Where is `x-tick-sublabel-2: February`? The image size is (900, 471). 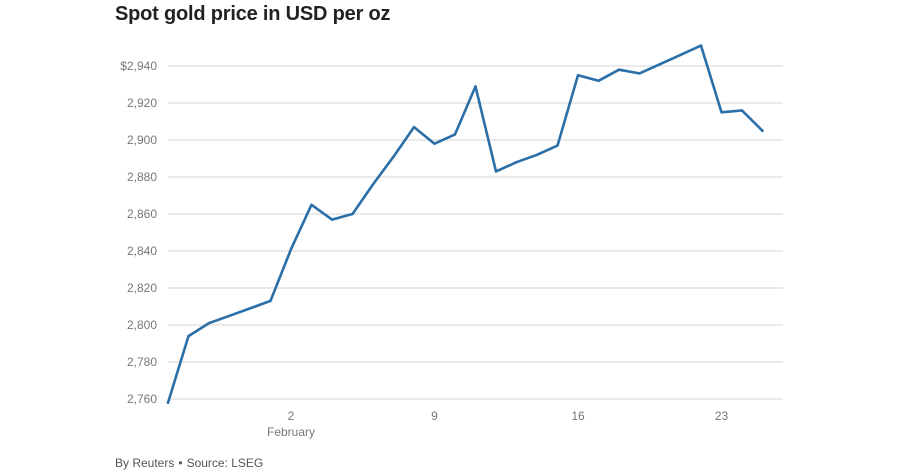
x-tick-sublabel-2: February is located at coordinates (291, 432).